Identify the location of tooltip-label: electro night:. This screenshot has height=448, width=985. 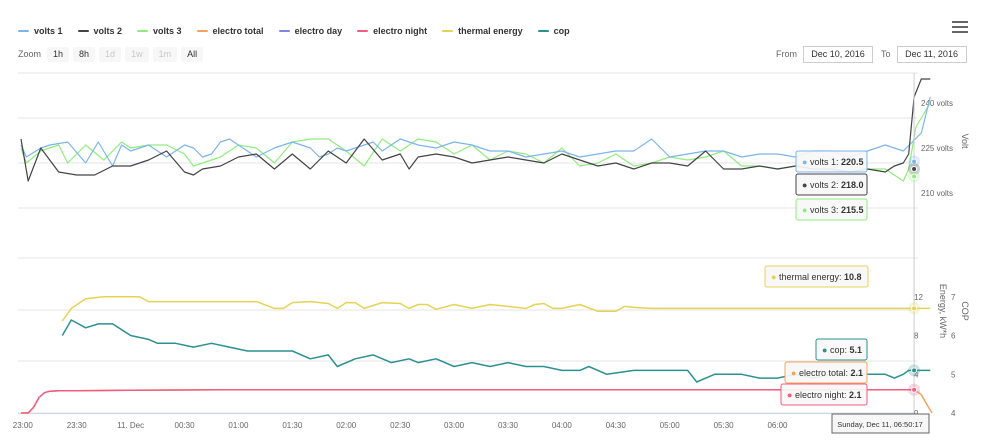
(822, 395).